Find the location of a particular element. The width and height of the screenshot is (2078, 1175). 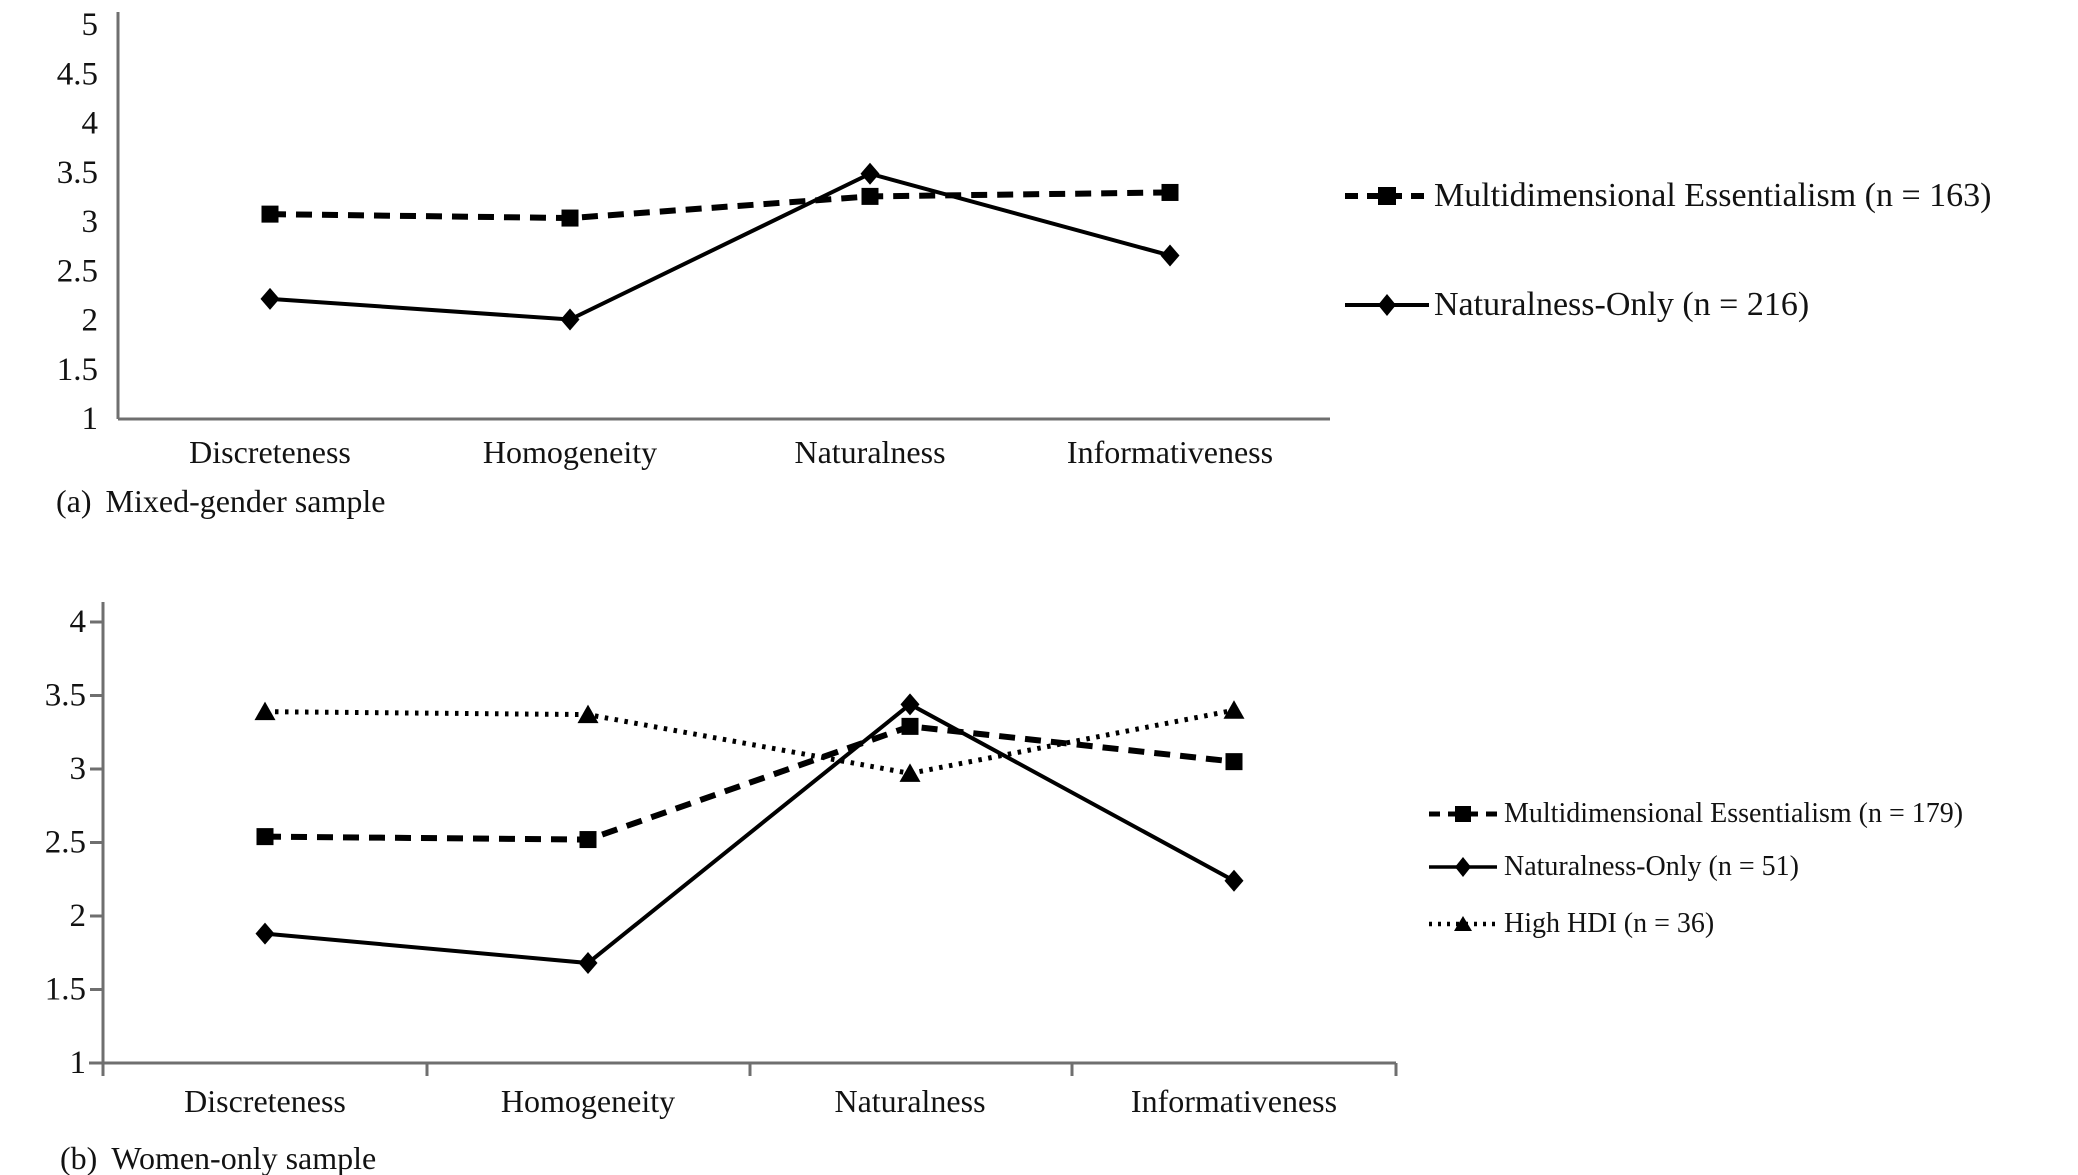

caption-b-text: Women-only sample is located at coordinates (244, 1157).